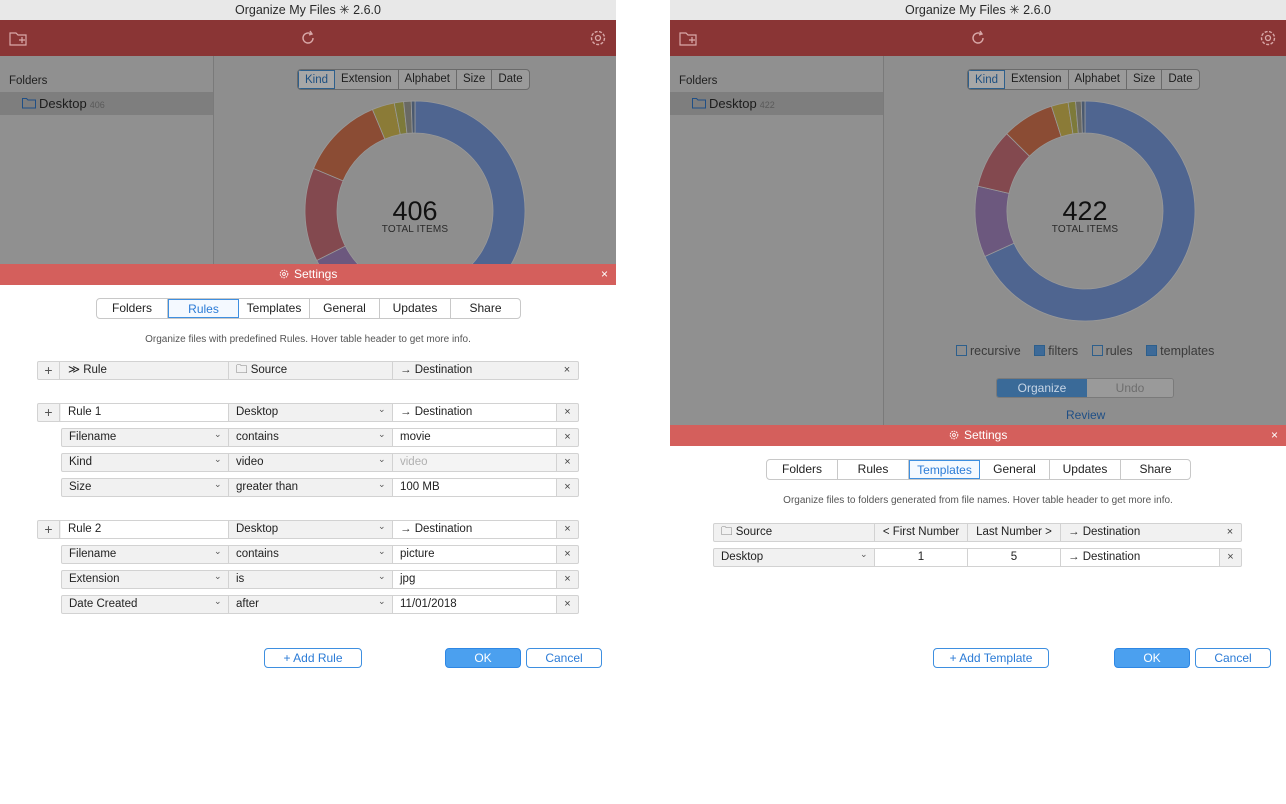 Image resolution: width=1286 pixels, height=804 pixels. What do you see at coordinates (1140, 557) in the screenshot?
I see `template-destination-field: → Destination` at bounding box center [1140, 557].